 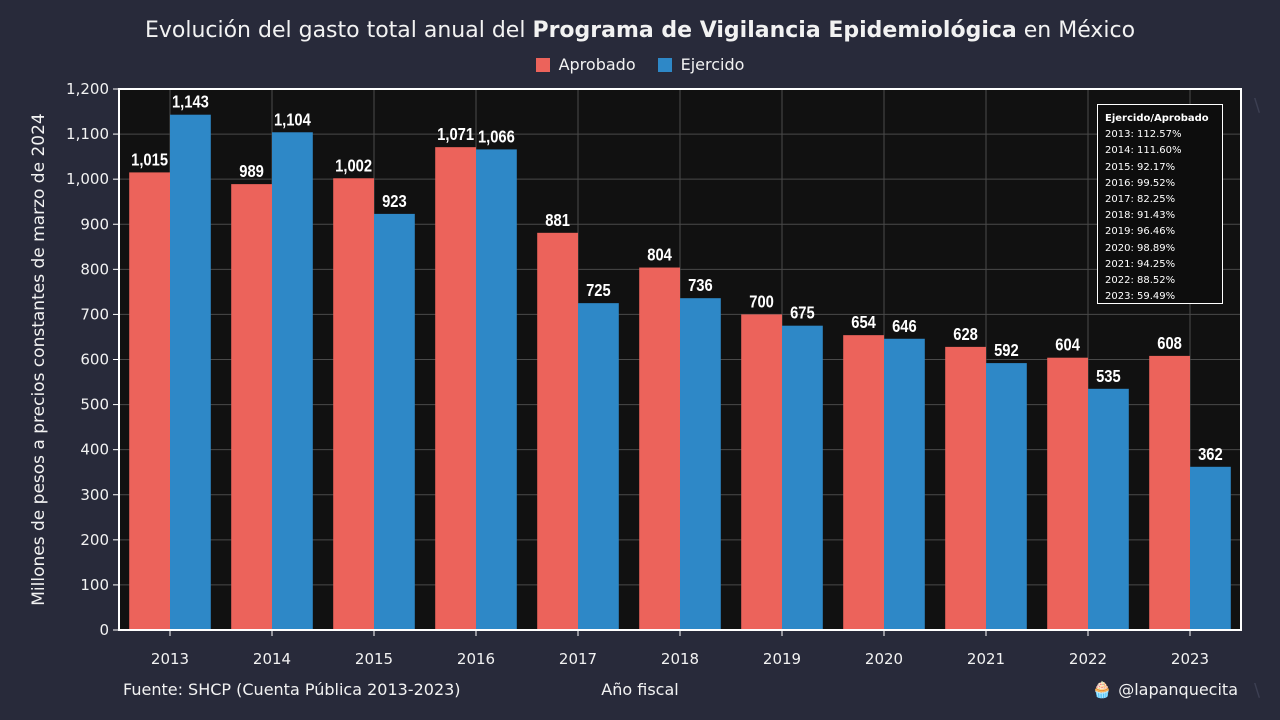 I want to click on ratio-line: 2015: 92.17%, so click(x=1140, y=167).